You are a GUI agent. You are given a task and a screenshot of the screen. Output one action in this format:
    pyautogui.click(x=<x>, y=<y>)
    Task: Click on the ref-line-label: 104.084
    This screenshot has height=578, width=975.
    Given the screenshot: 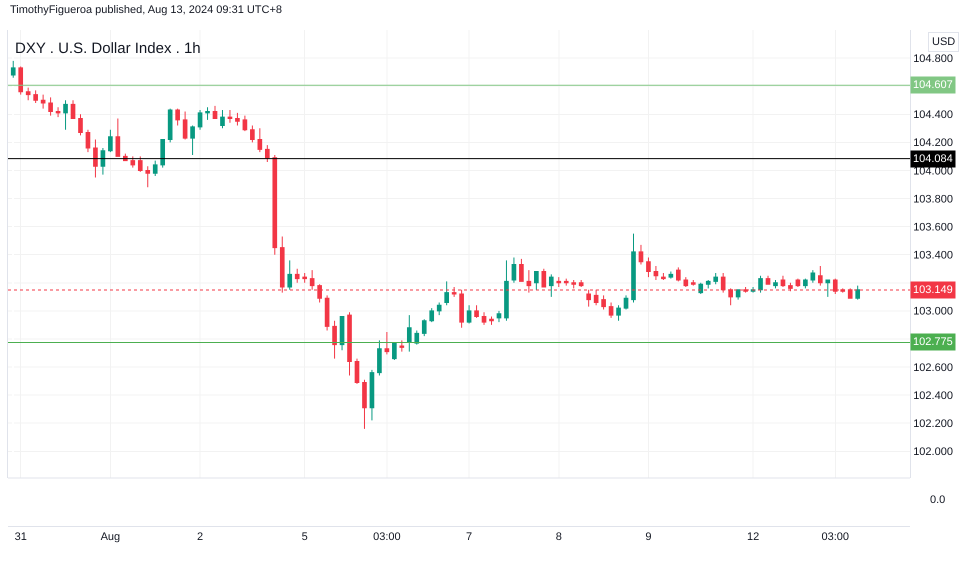 What is the action you would take?
    pyautogui.click(x=933, y=159)
    